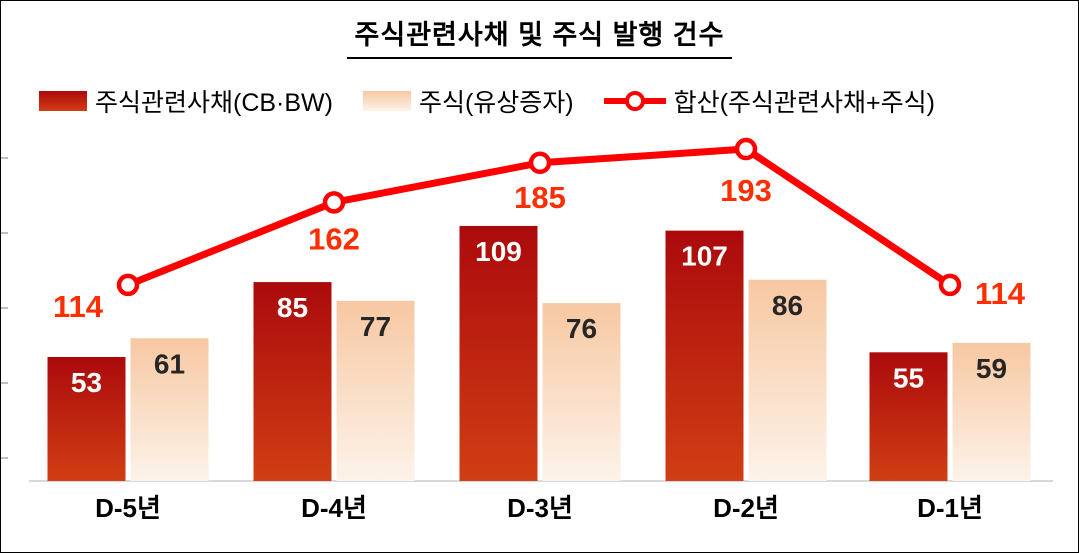 This screenshot has height=553, width=1079. What do you see at coordinates (908, 377) in the screenshot?
I see `svg-text: 55` at bounding box center [908, 377].